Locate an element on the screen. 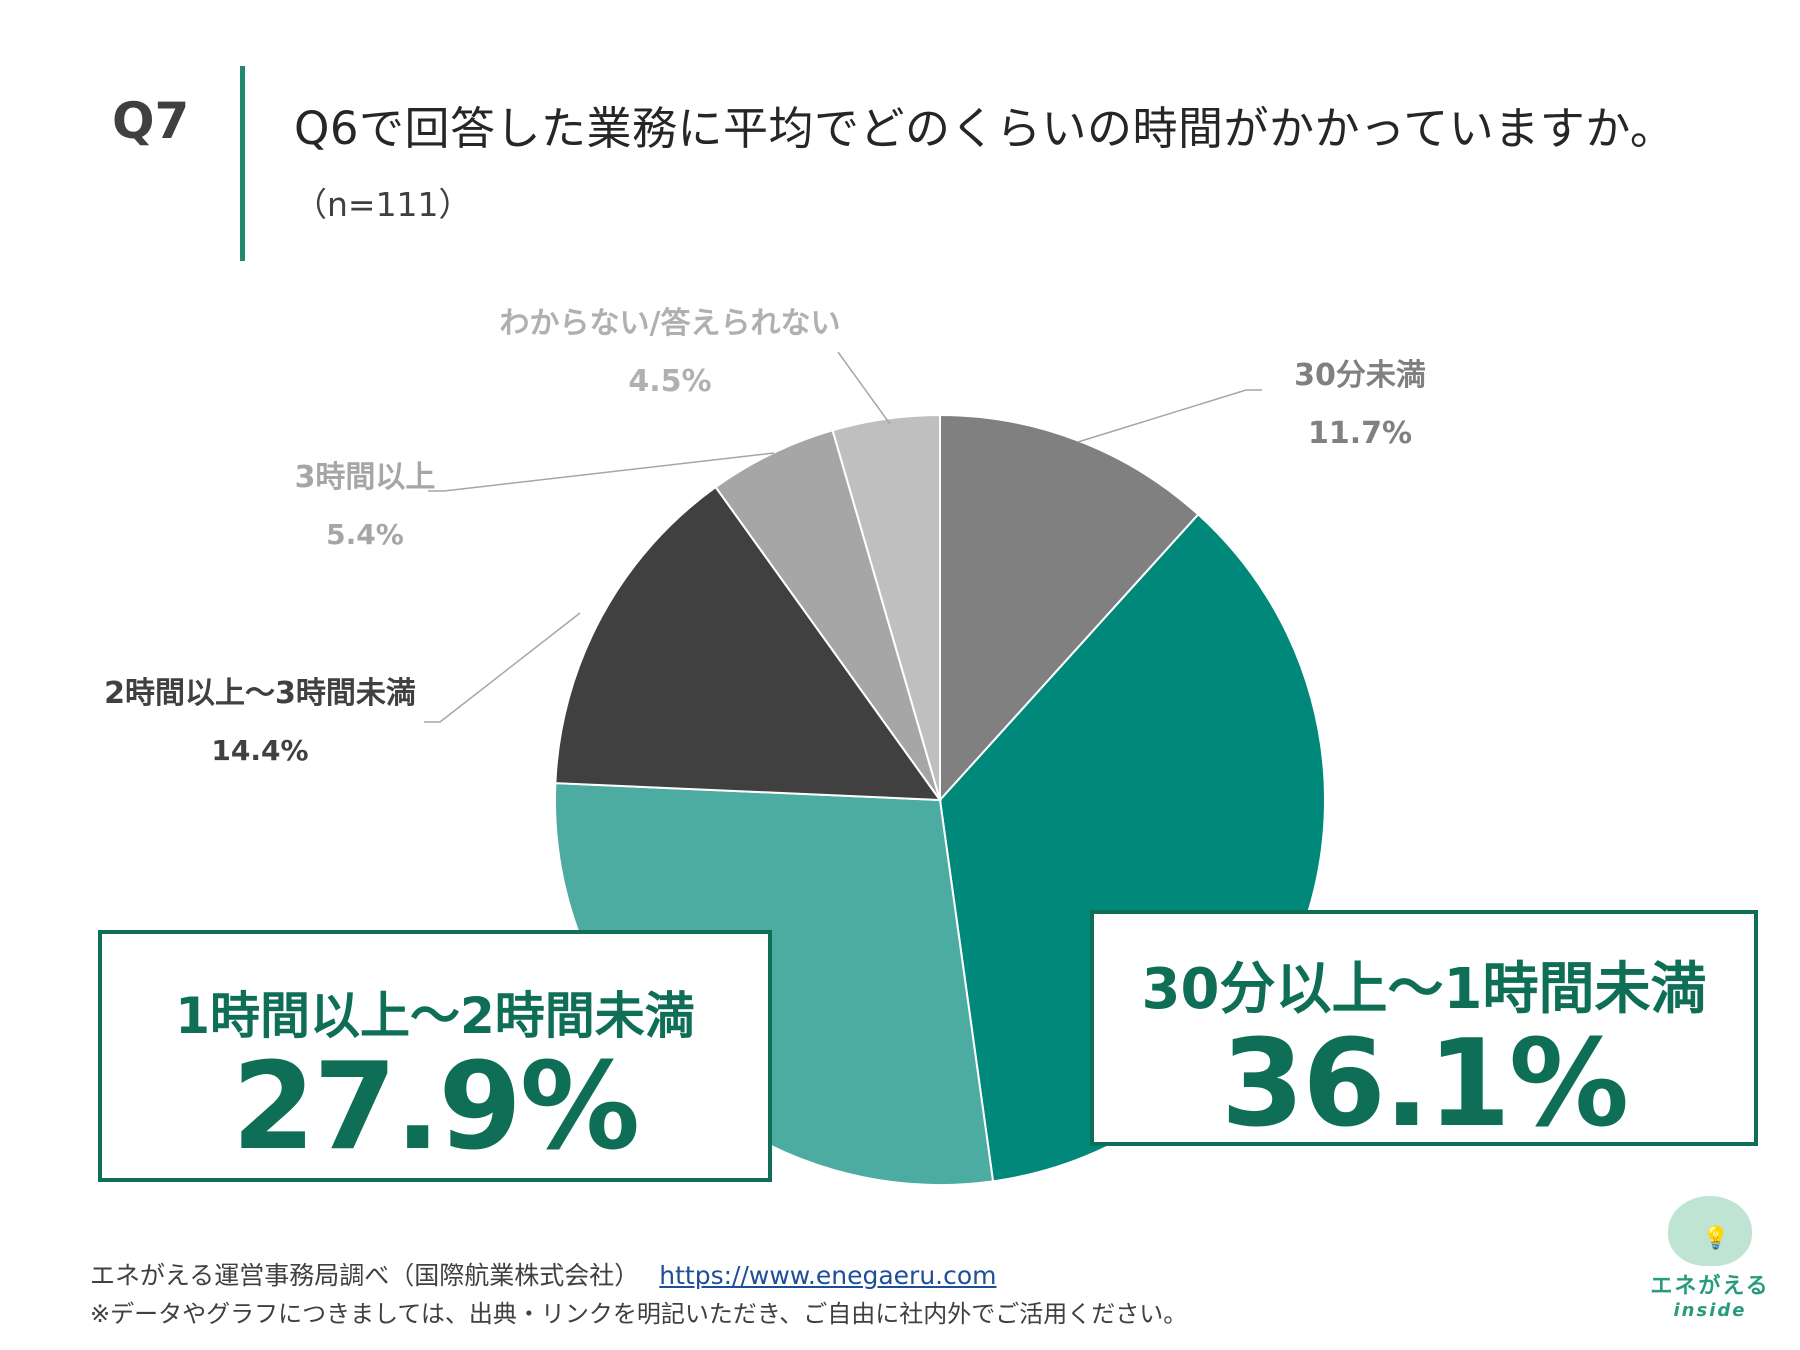 This screenshot has height=1350, width=1800. source-text: エネがえる運営事務局調べ（国際航業株式会社） is located at coordinates (365, 1275).